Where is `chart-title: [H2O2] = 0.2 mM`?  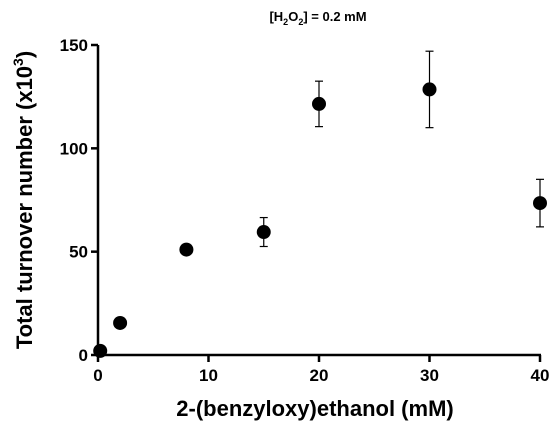 chart-title: [H2O2] = 0.2 mM is located at coordinates (317, 18).